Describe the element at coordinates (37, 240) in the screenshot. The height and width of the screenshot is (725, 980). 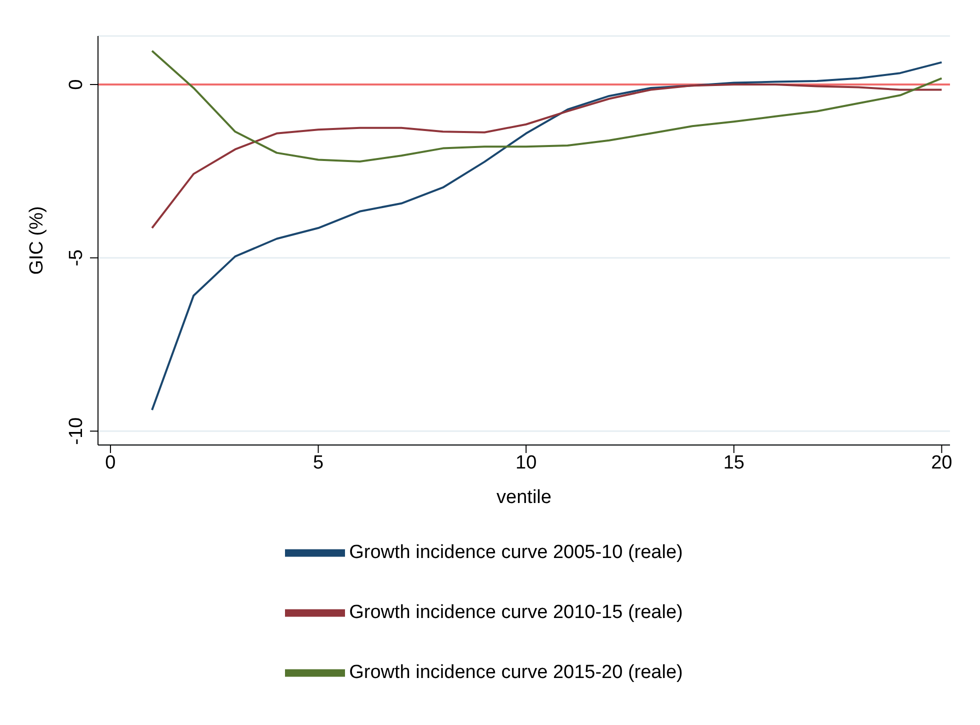
I see `y-axis-title: GIC (%)` at that location.